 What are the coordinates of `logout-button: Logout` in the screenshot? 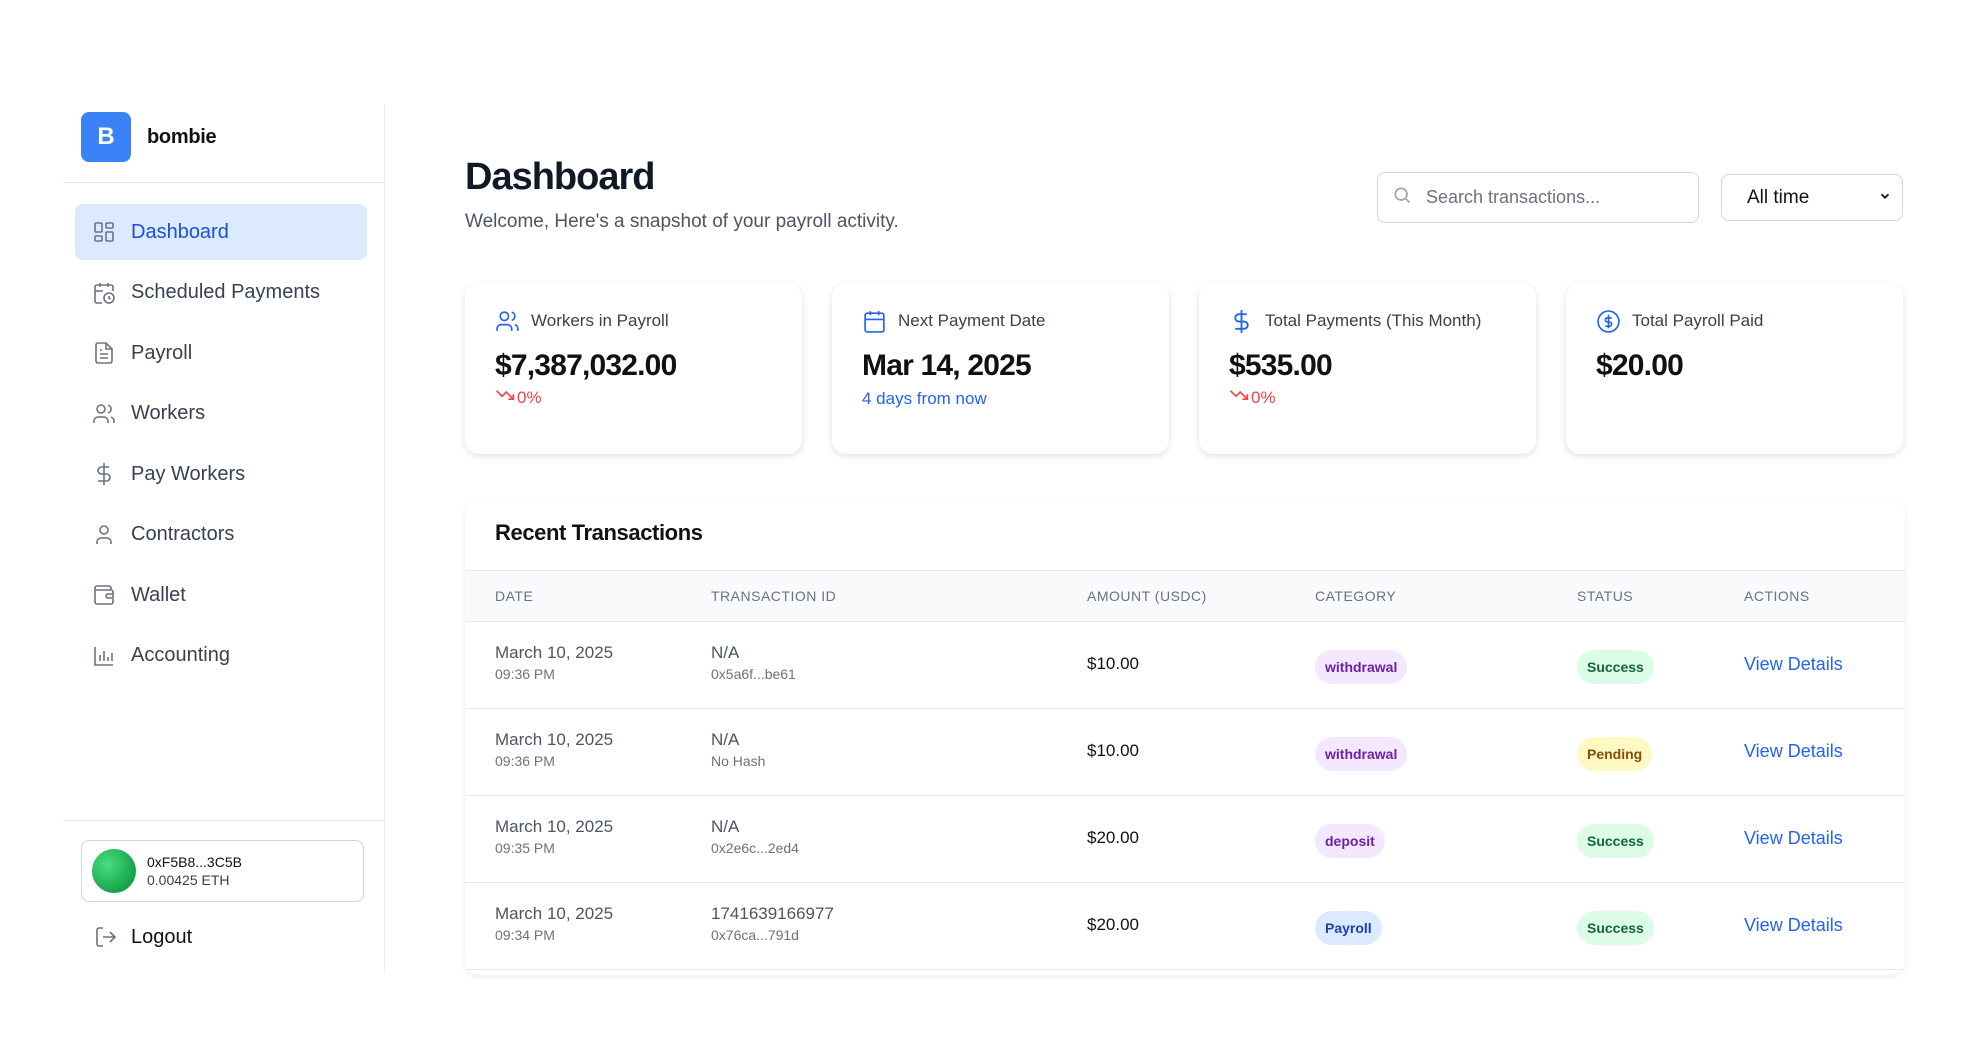 It's located at (142, 937).